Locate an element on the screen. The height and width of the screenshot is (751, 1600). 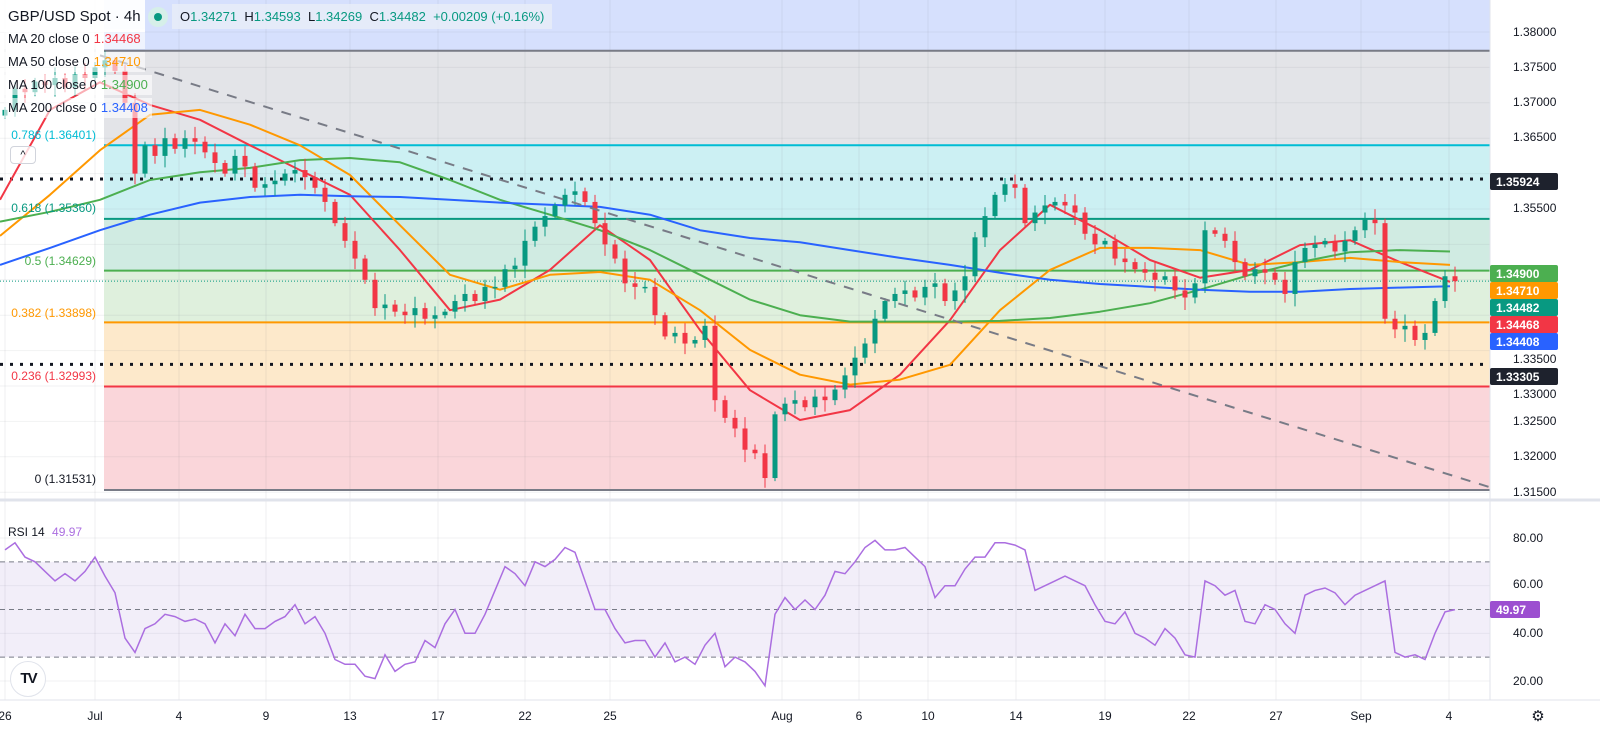
settings-gear-icon: ⚙ is located at coordinates (1538, 716).